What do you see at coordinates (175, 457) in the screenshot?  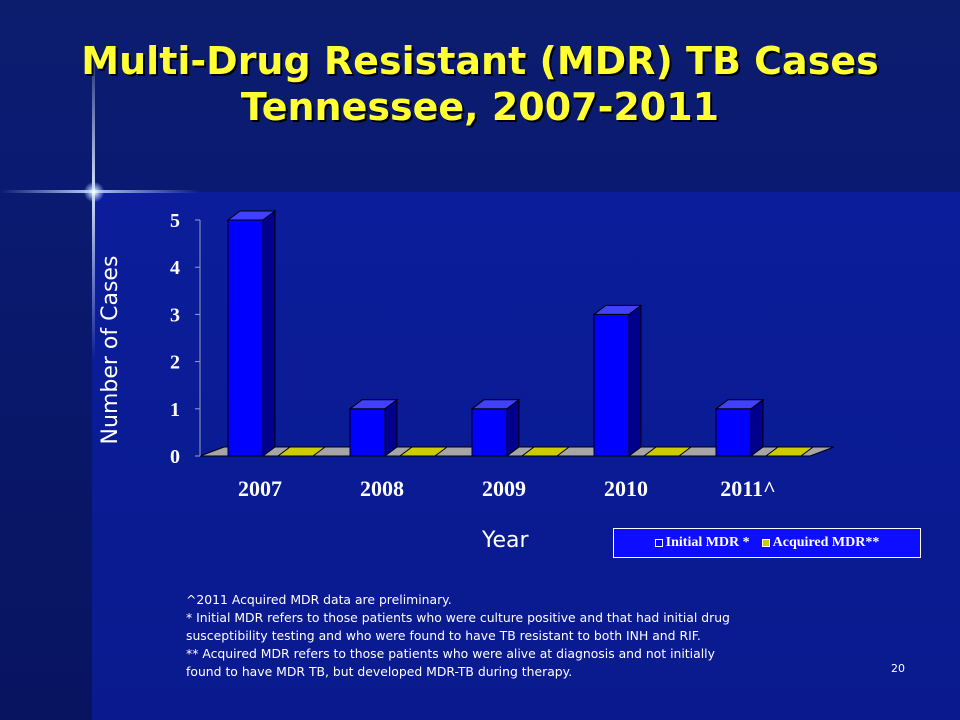 I see `y-tick-label: 0` at bounding box center [175, 457].